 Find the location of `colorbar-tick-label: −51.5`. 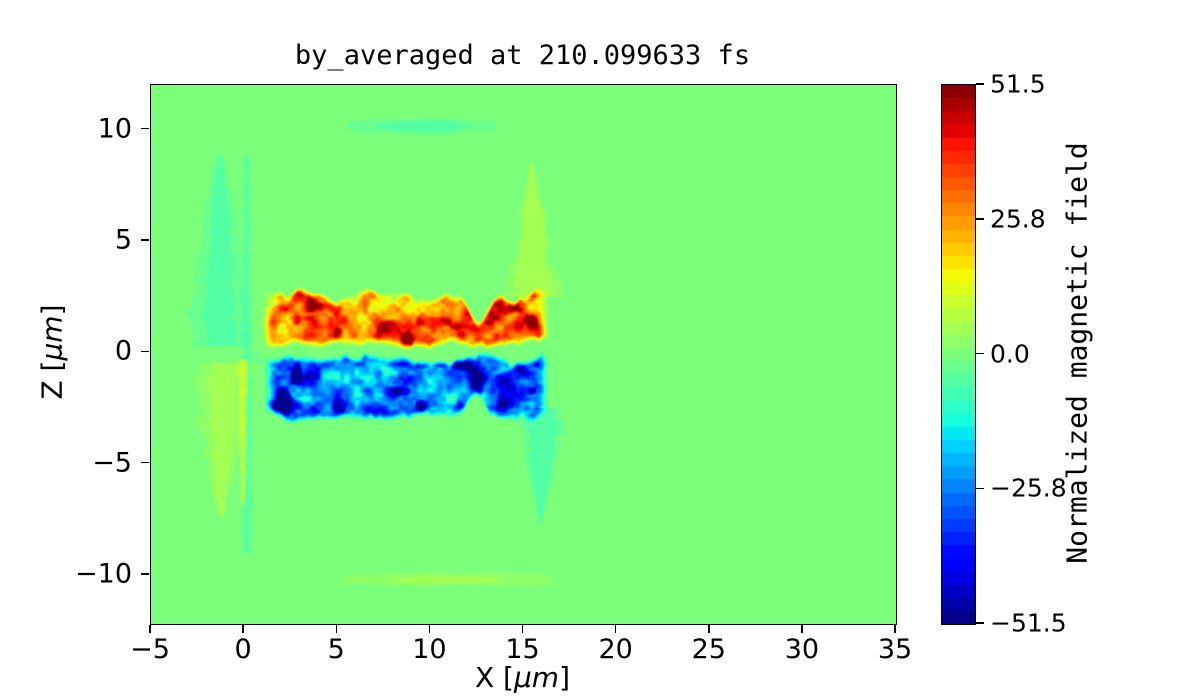

colorbar-tick-label: −51.5 is located at coordinates (1028, 623).